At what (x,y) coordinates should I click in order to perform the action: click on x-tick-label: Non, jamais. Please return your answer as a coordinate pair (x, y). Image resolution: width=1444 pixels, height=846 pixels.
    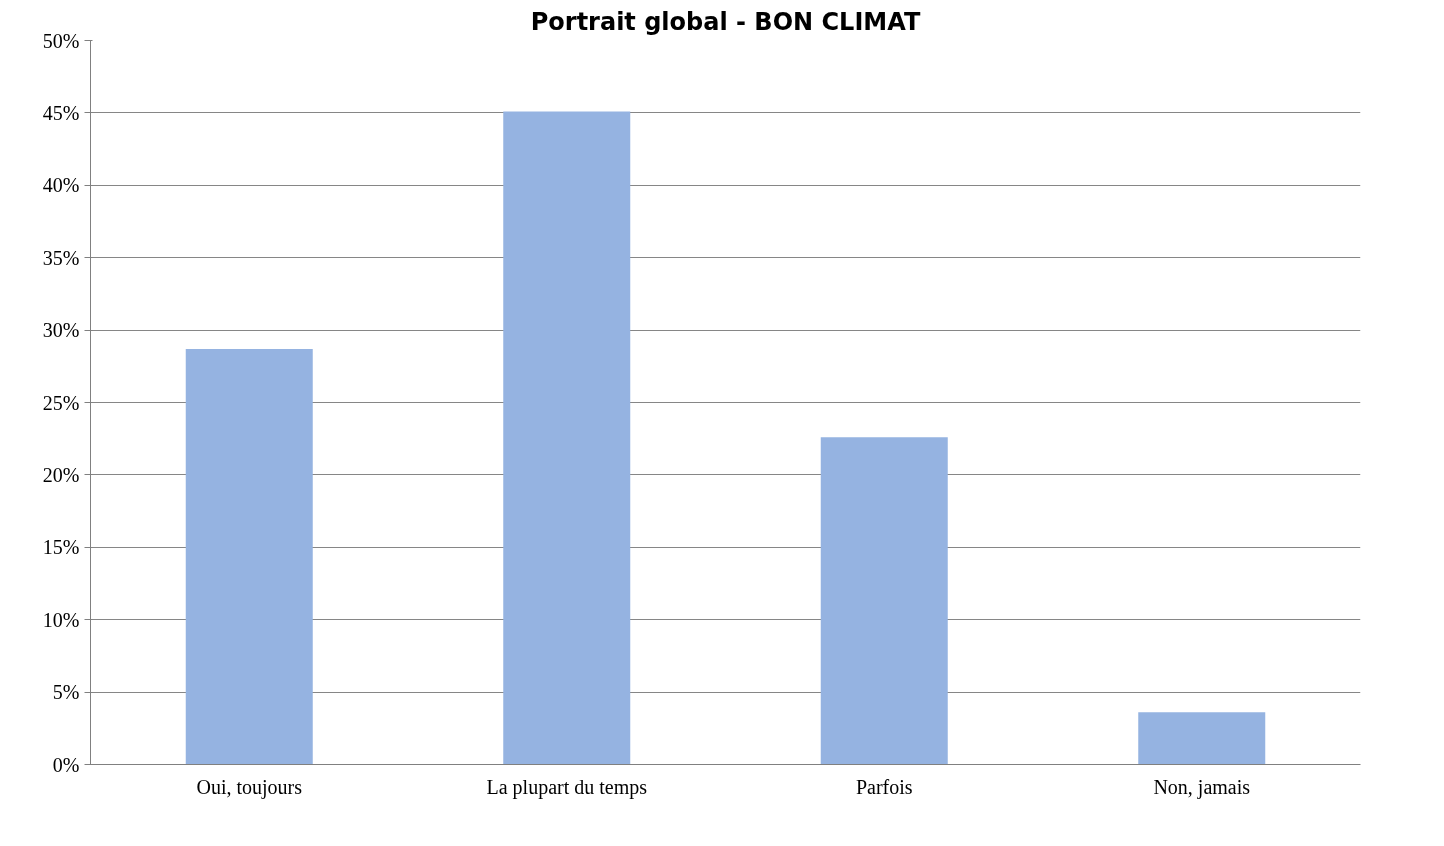
    Looking at the image, I should click on (1202, 787).